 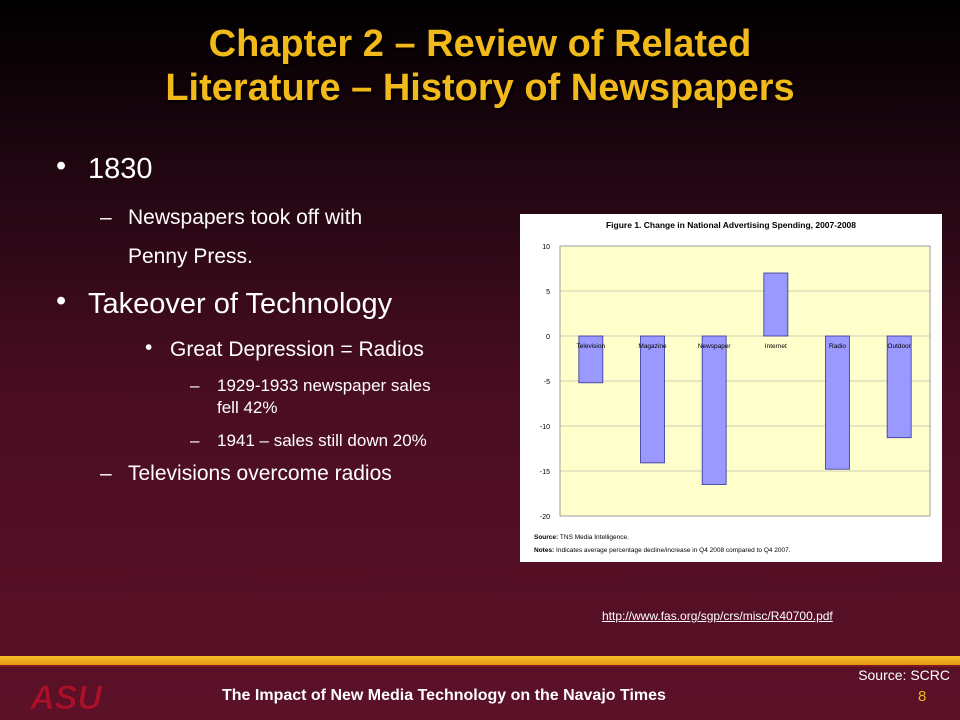 What do you see at coordinates (240, 304) in the screenshot?
I see `bullet-takeover: Takeover of Technology` at bounding box center [240, 304].